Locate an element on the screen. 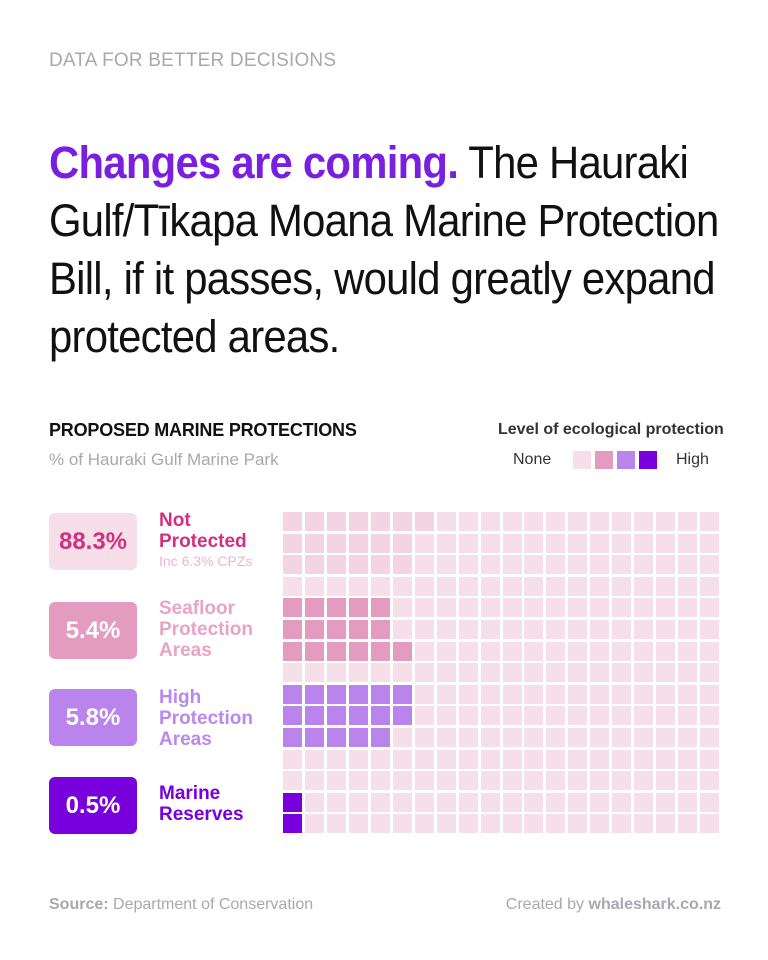  legend-swatch-high is located at coordinates (626, 460).